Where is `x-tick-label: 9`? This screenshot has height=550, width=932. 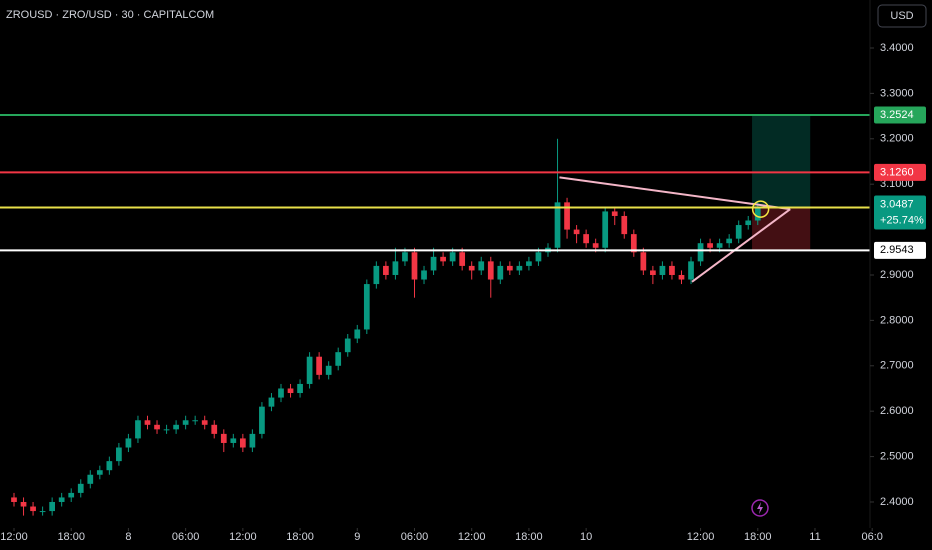 x-tick-label: 9 is located at coordinates (357, 537).